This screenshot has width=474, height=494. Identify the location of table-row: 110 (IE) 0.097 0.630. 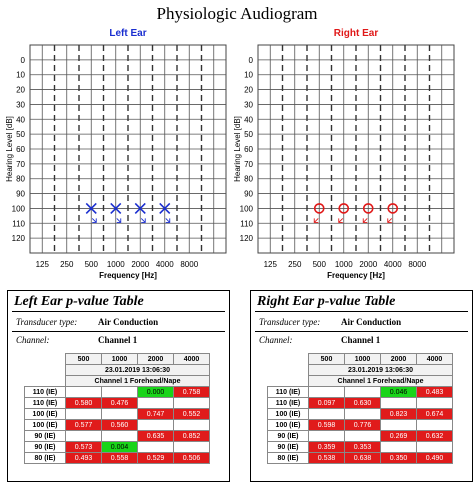
(360, 403).